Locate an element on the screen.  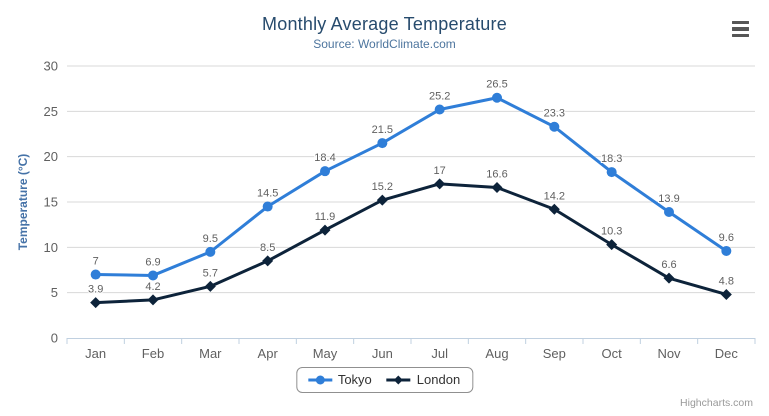
tokyo-data-label: 21.5 is located at coordinates (382, 130).